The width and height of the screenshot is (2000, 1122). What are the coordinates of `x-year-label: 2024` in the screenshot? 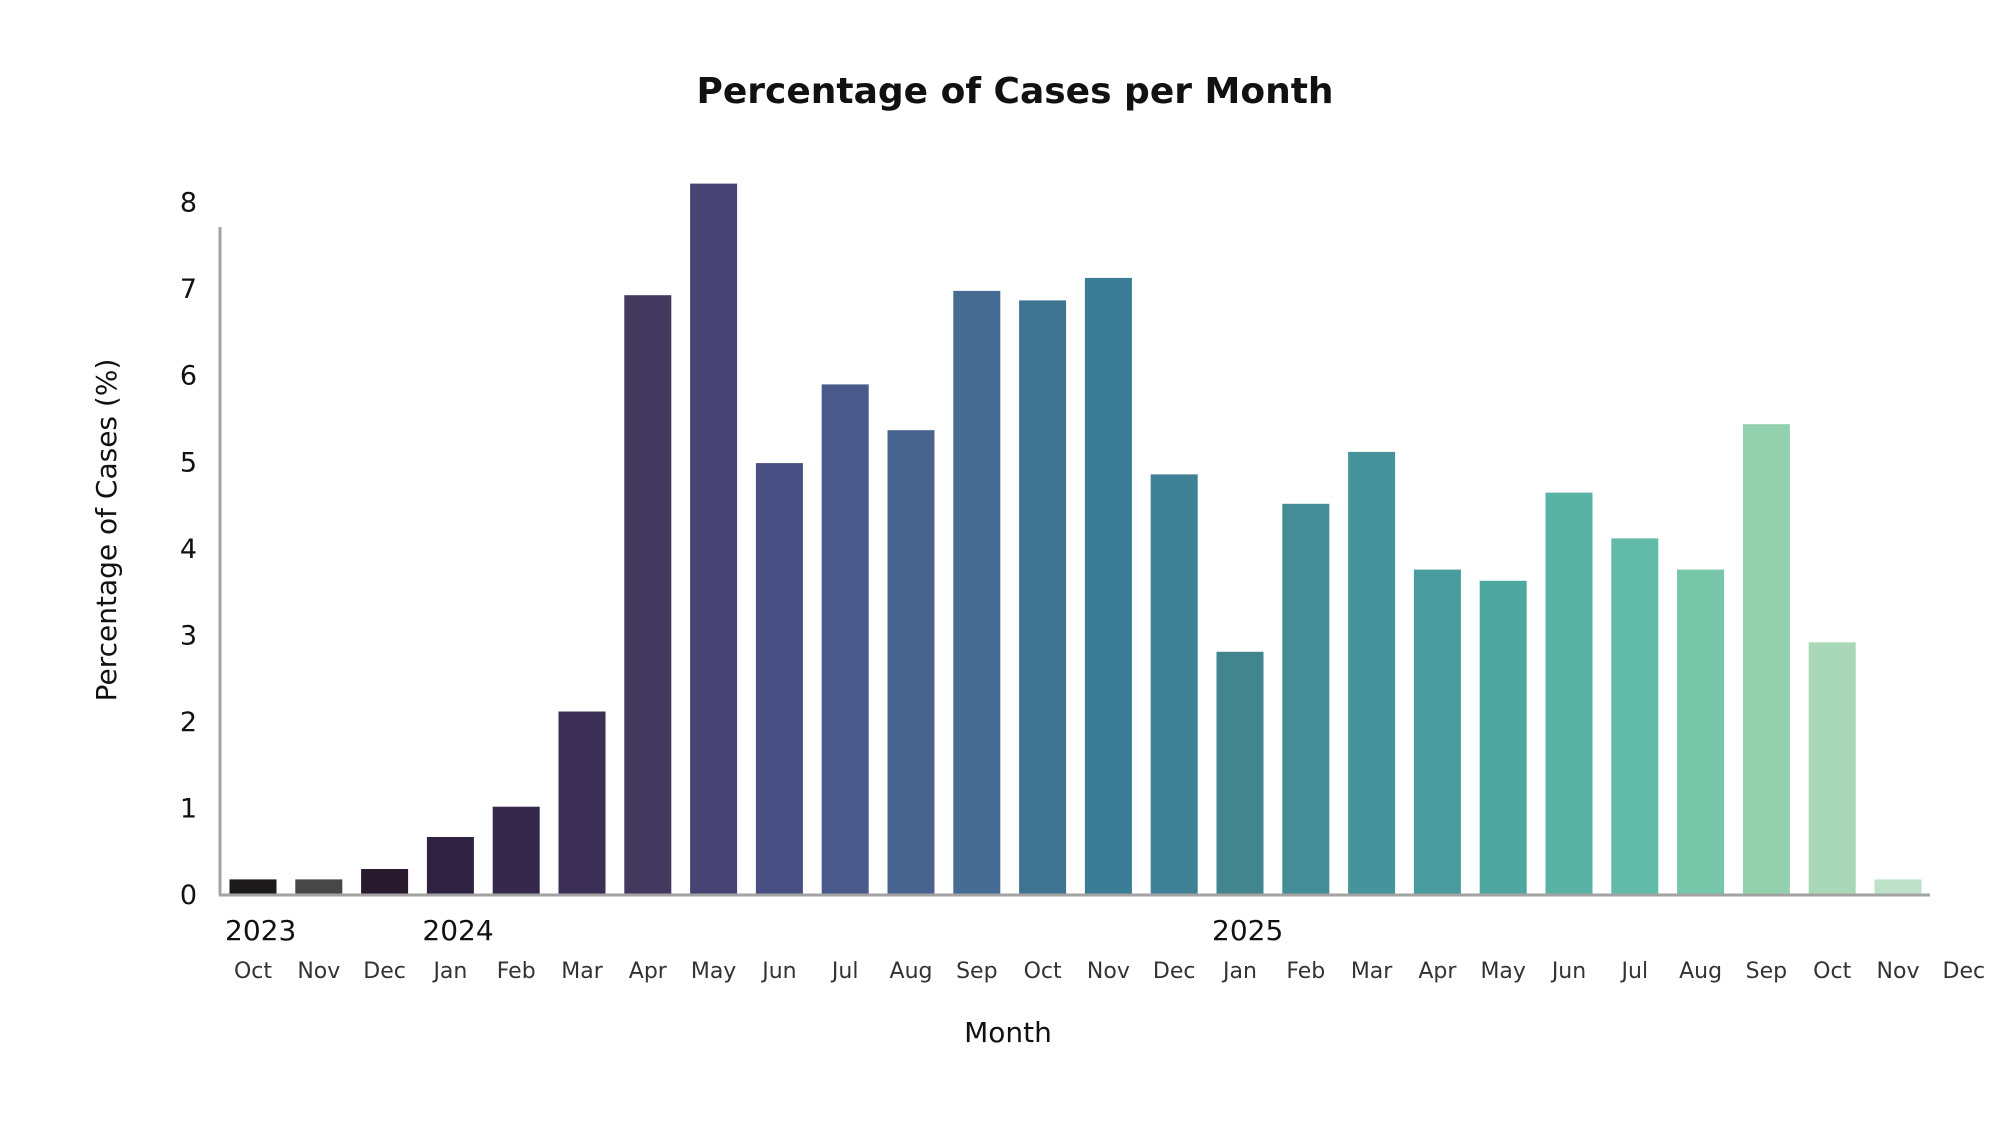 It's located at (457, 930).